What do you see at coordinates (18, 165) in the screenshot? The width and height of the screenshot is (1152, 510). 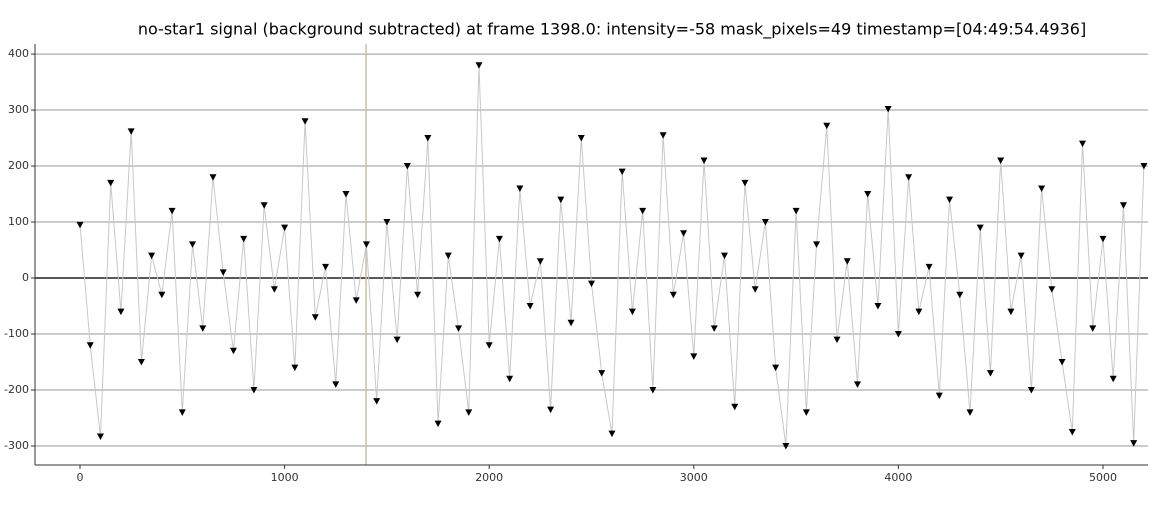 I see `y-tick-label: 200` at bounding box center [18, 165].